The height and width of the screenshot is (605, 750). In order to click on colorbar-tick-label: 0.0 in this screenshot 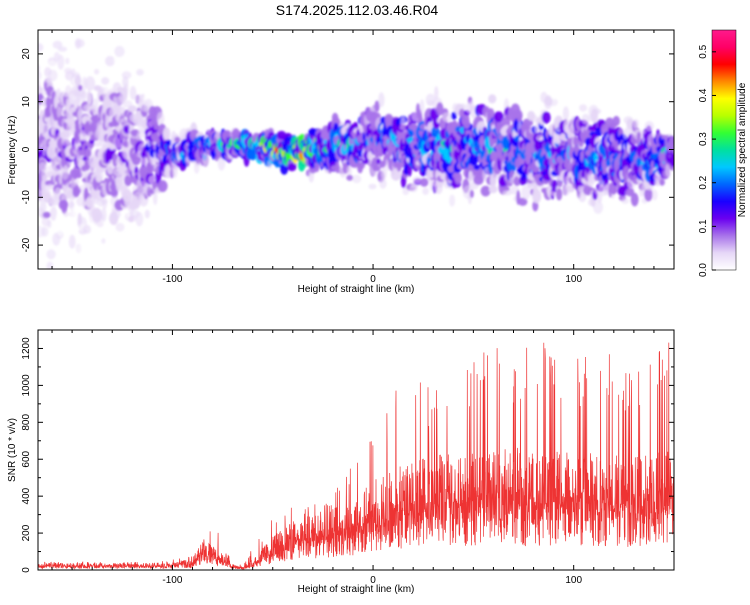, I will do `click(703, 270)`.